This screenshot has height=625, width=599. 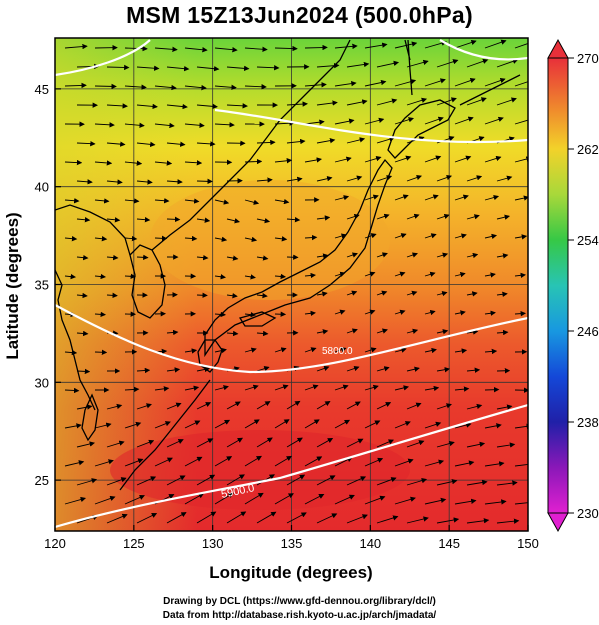 I want to click on colorbar: 270 262 254 246 238 230, so click(x=573, y=285).